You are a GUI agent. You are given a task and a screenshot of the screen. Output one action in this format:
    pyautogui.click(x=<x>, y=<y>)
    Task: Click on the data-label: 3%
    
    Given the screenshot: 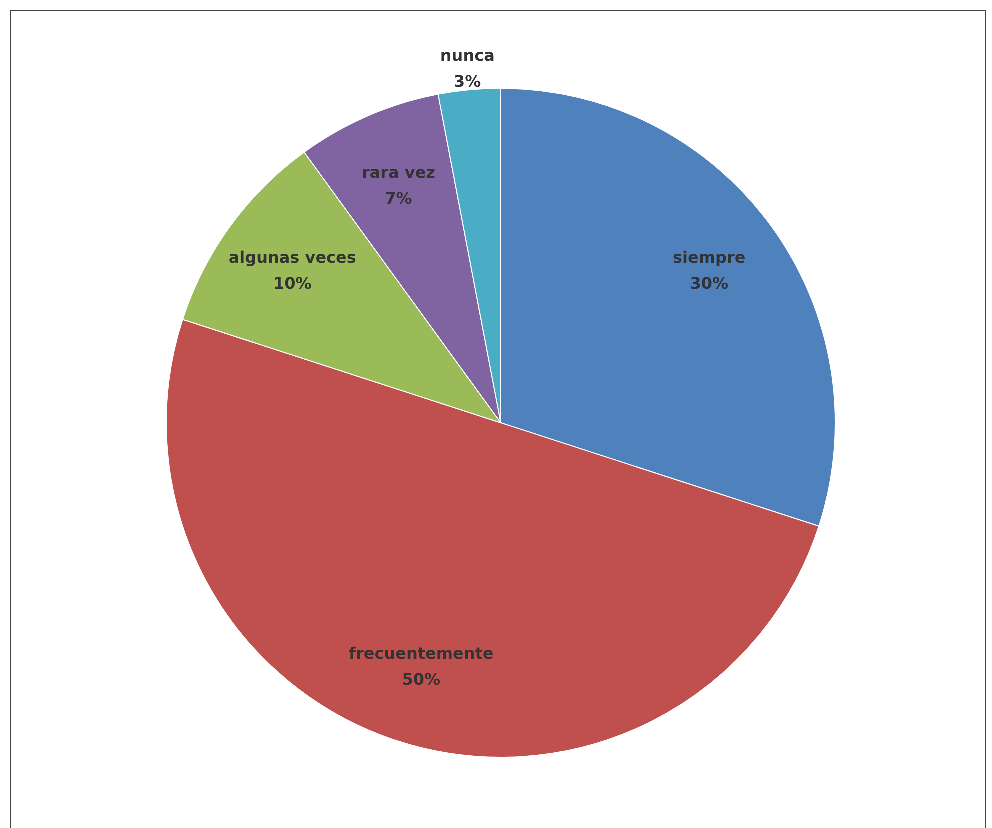 What is the action you would take?
    pyautogui.click(x=468, y=82)
    